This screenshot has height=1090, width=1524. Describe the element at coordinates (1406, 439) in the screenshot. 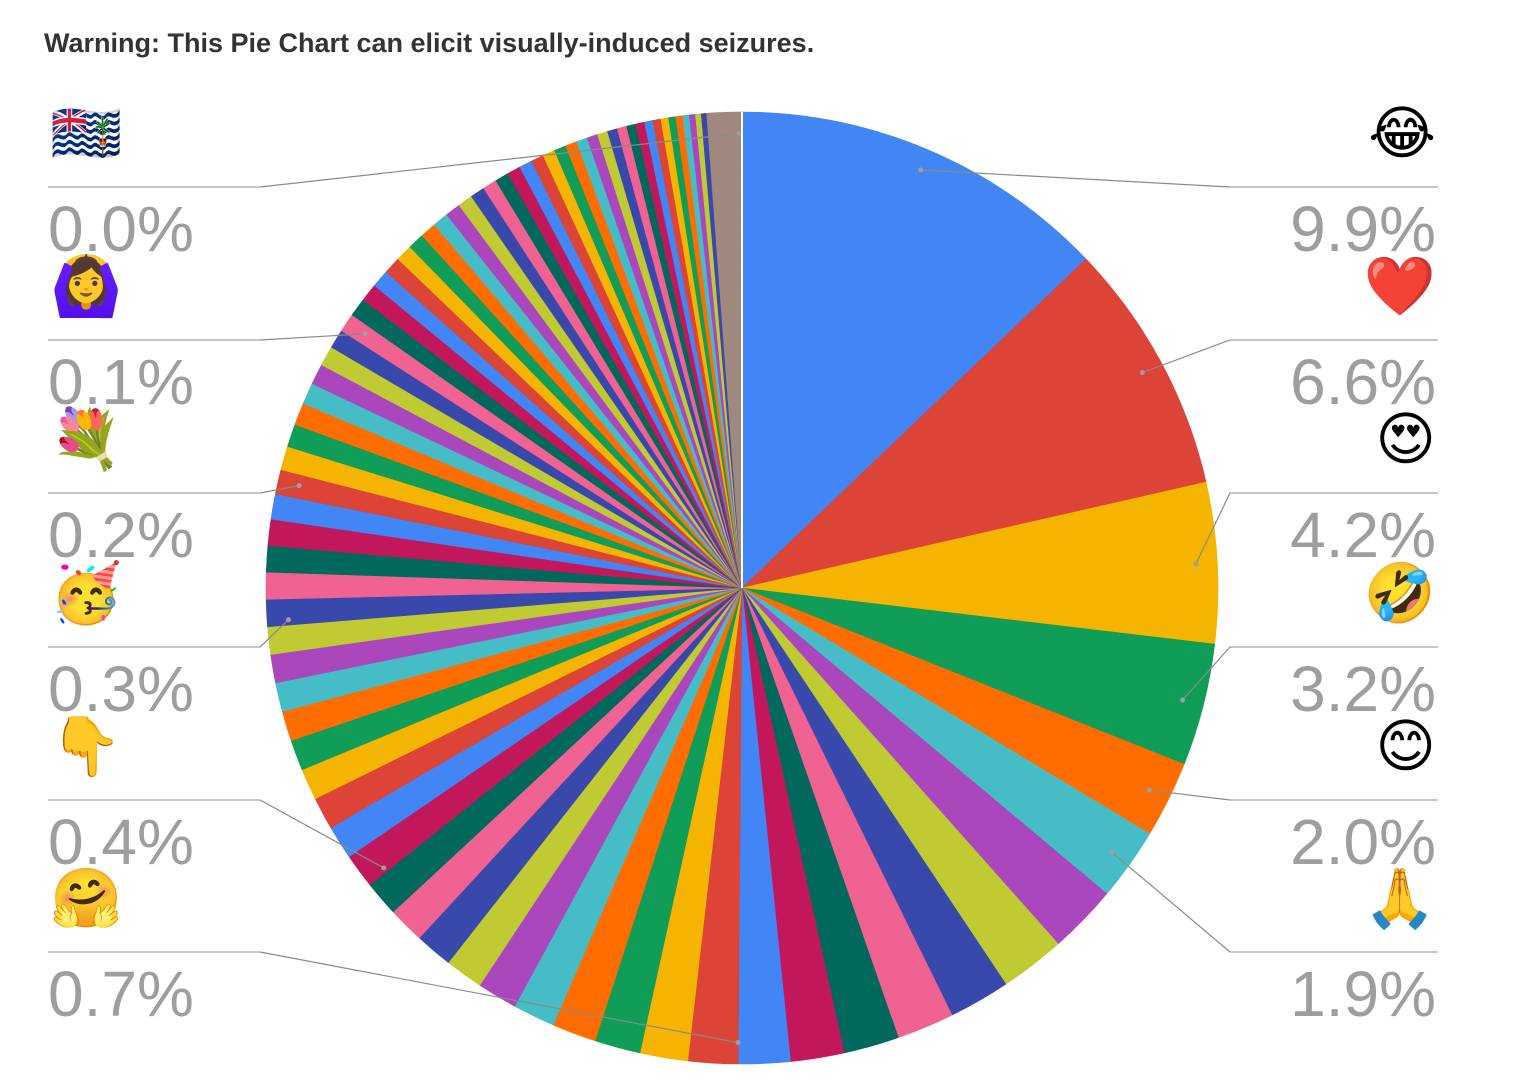

I see `callout-emoji-label: 😍` at that location.